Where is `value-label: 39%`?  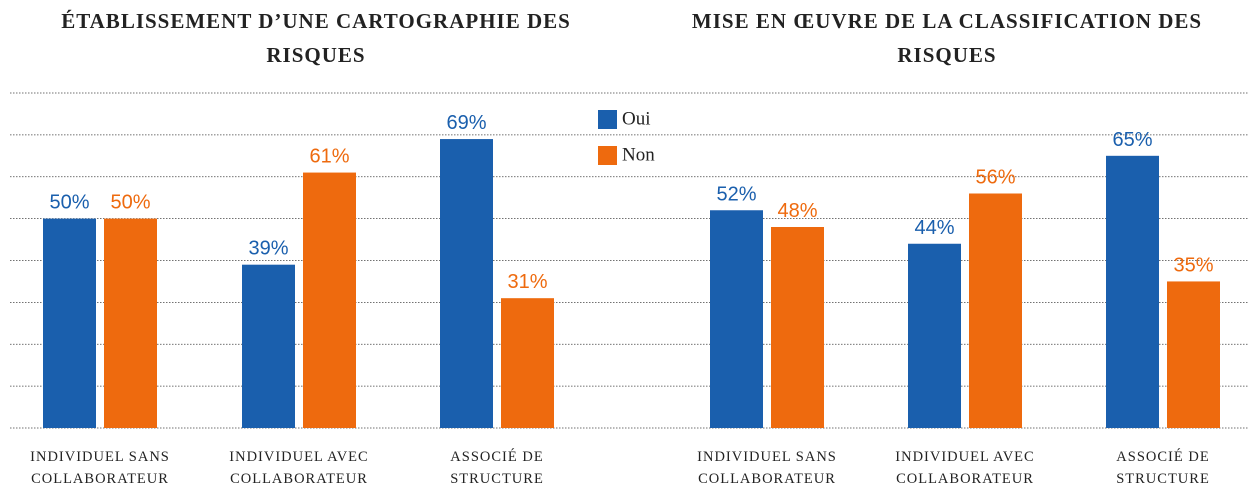 value-label: 39% is located at coordinates (268, 249).